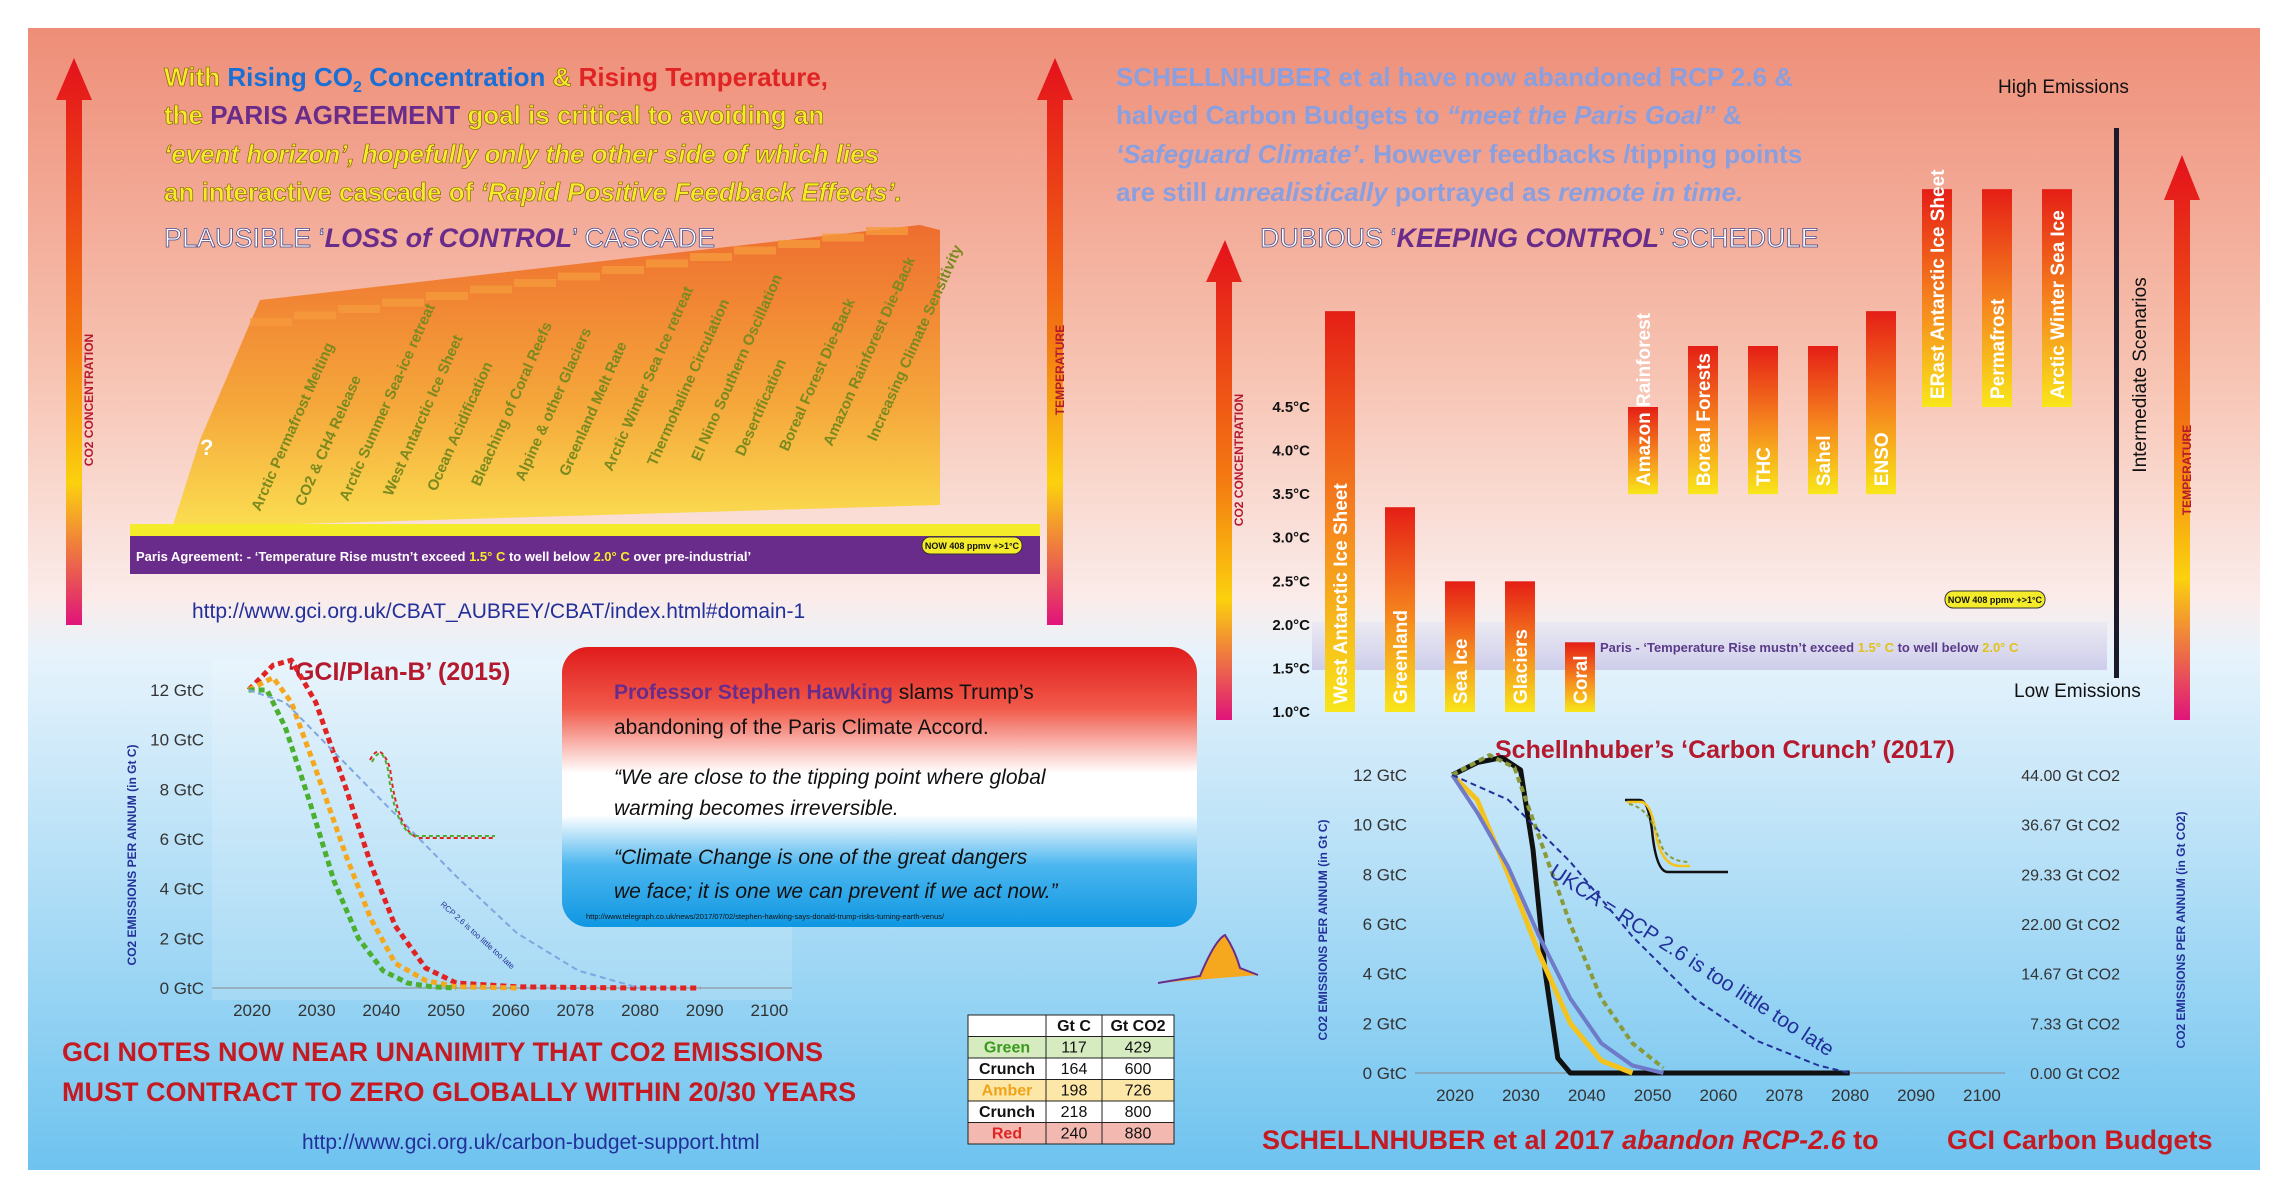 This screenshot has width=2287, height=1192. I want to click on plan-b-ylabel: CO2 EMISSIONS PER ANNUM (in Gt C), so click(132, 855).